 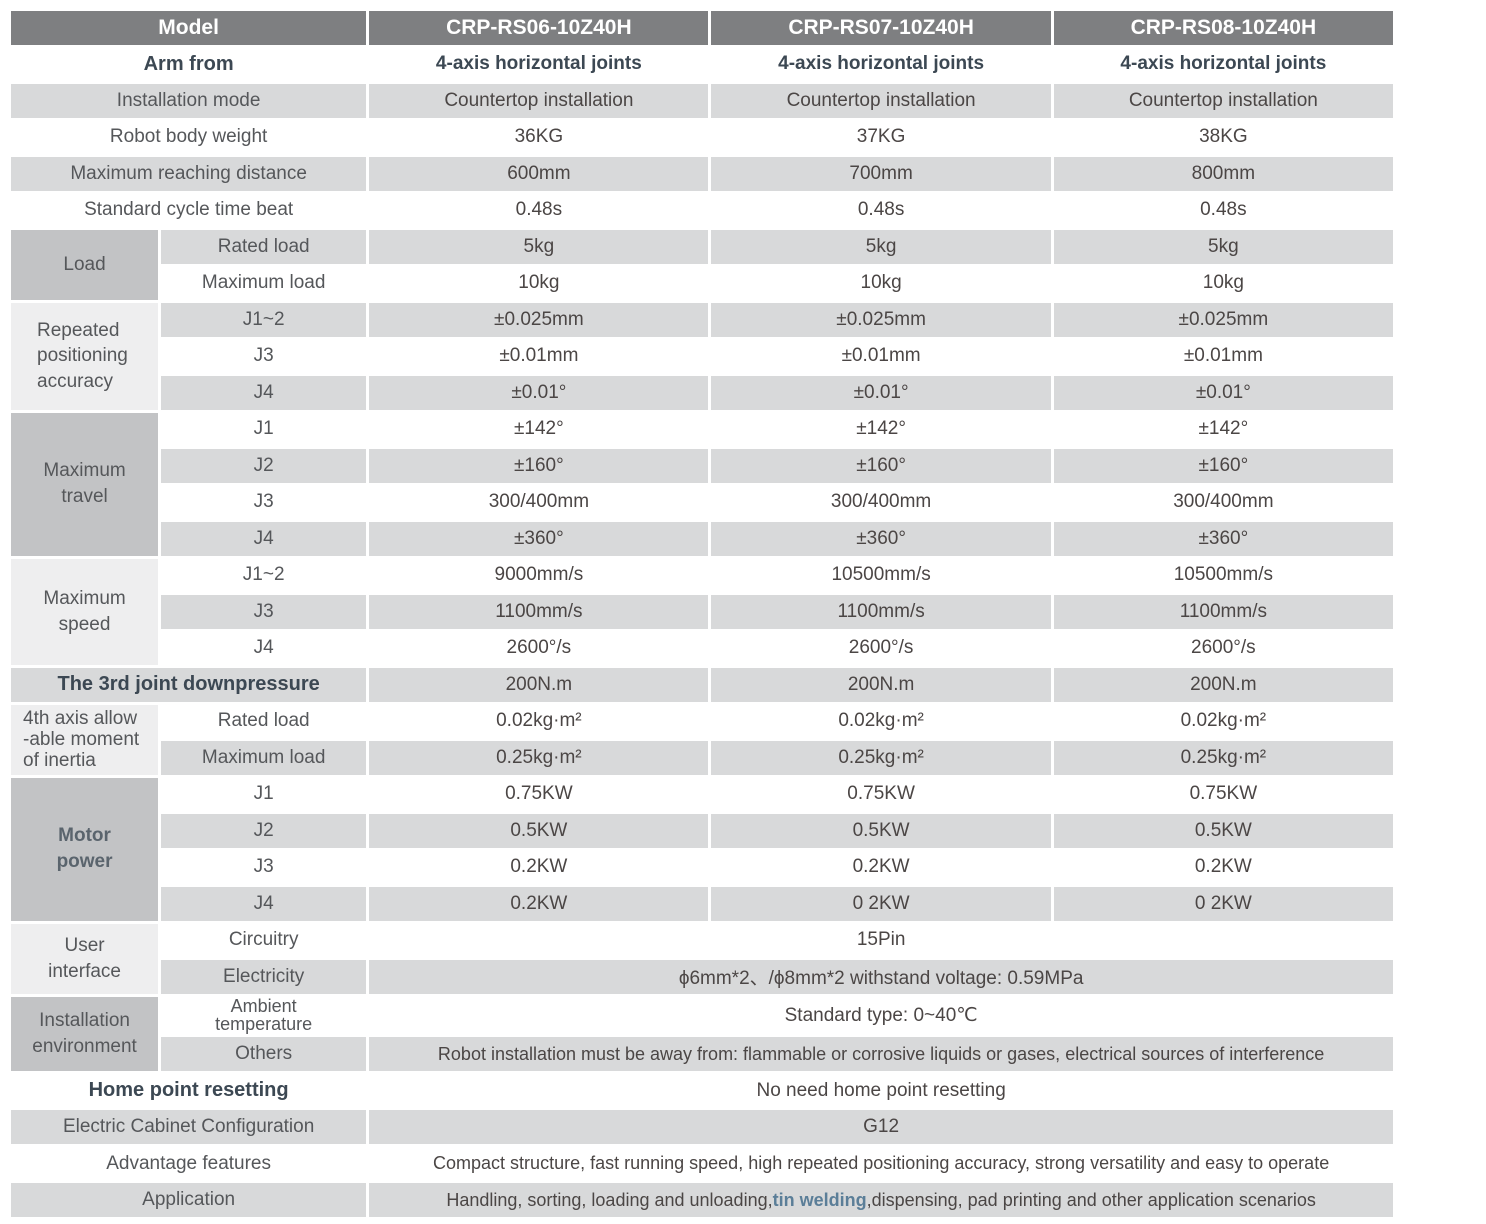 What do you see at coordinates (539, 174) in the screenshot?
I see `reaching-distance-value: 600mm` at bounding box center [539, 174].